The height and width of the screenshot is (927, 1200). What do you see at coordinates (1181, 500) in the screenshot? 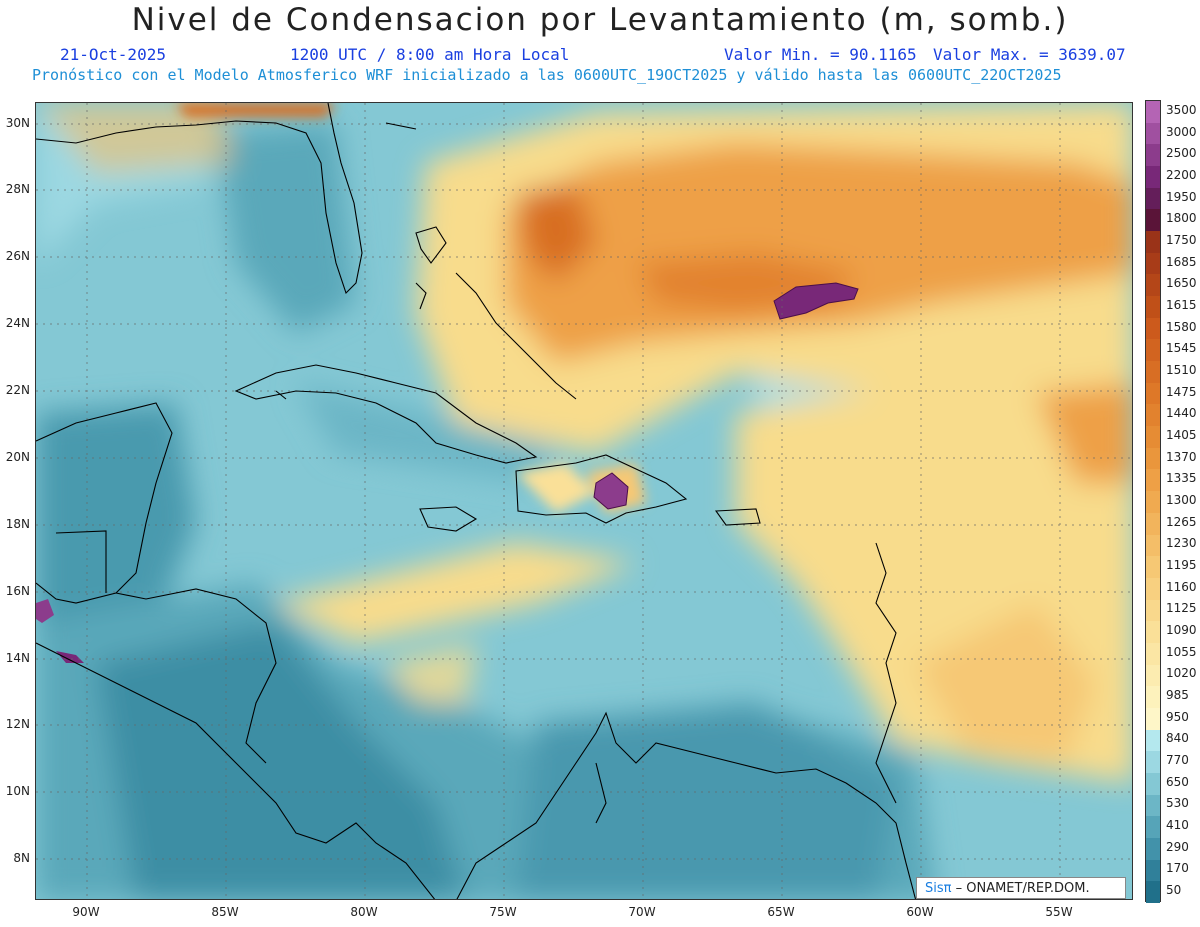
I see `colorbar-label: 1300` at bounding box center [1181, 500].